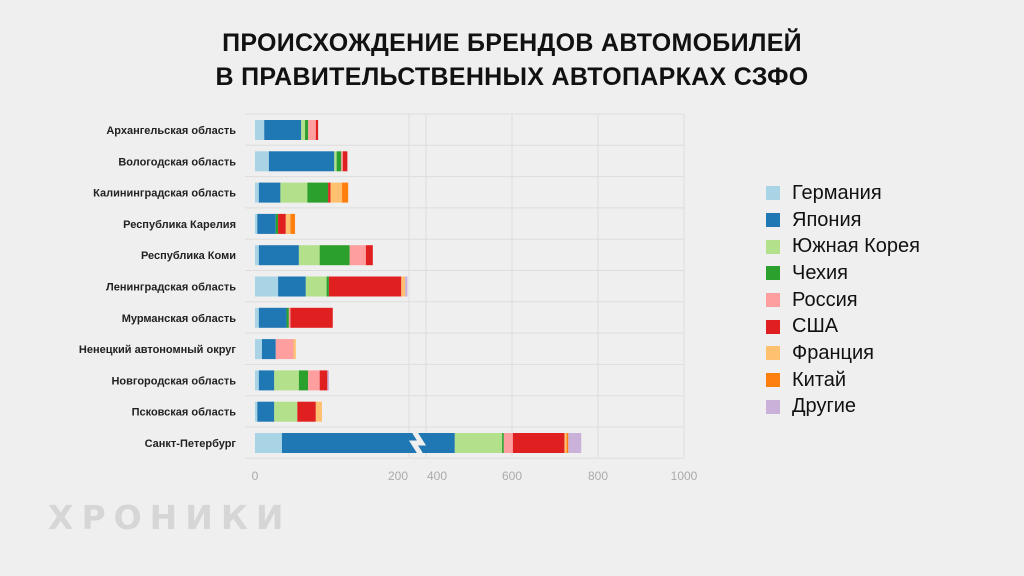  I want to click on x-tick-label: 600, so click(512, 476).